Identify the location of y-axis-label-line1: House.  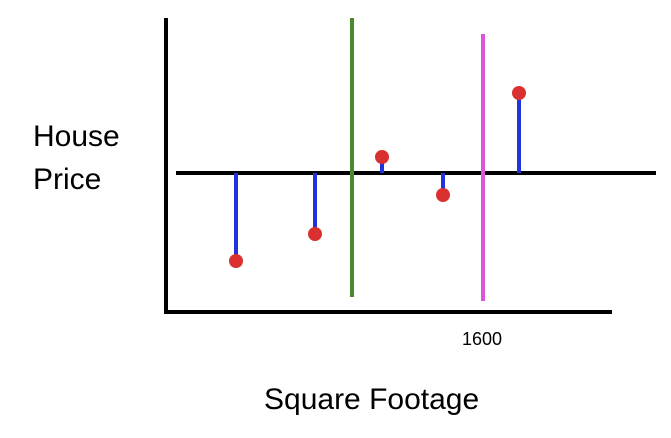
(76, 136).